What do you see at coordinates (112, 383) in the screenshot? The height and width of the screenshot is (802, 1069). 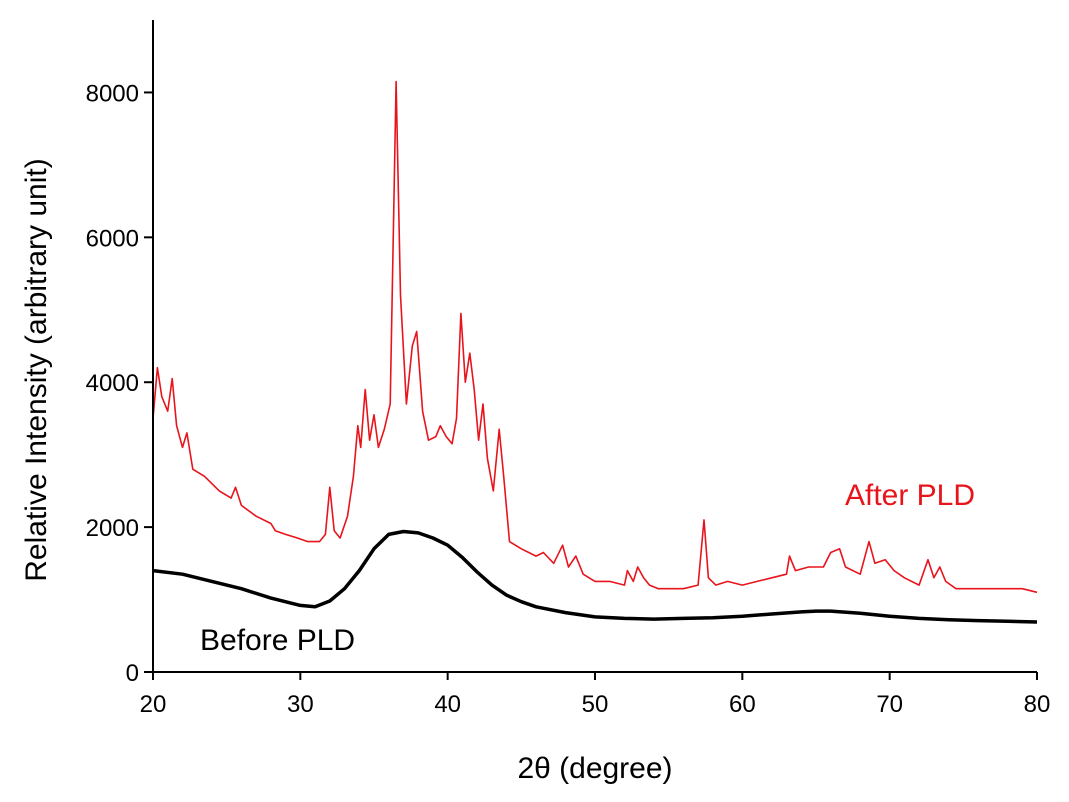 I see `y-tick-label: 4000` at bounding box center [112, 383].